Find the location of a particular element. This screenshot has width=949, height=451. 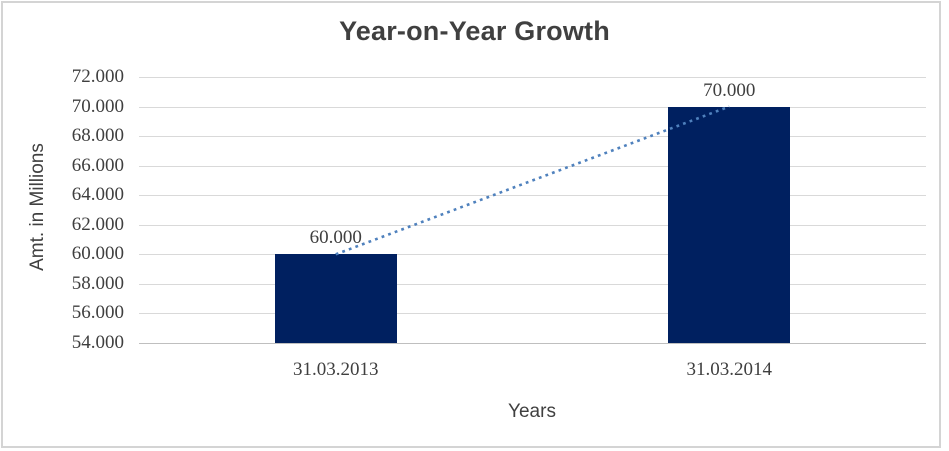

y-axis-tick-label: 68.000 is located at coordinates (97, 136).